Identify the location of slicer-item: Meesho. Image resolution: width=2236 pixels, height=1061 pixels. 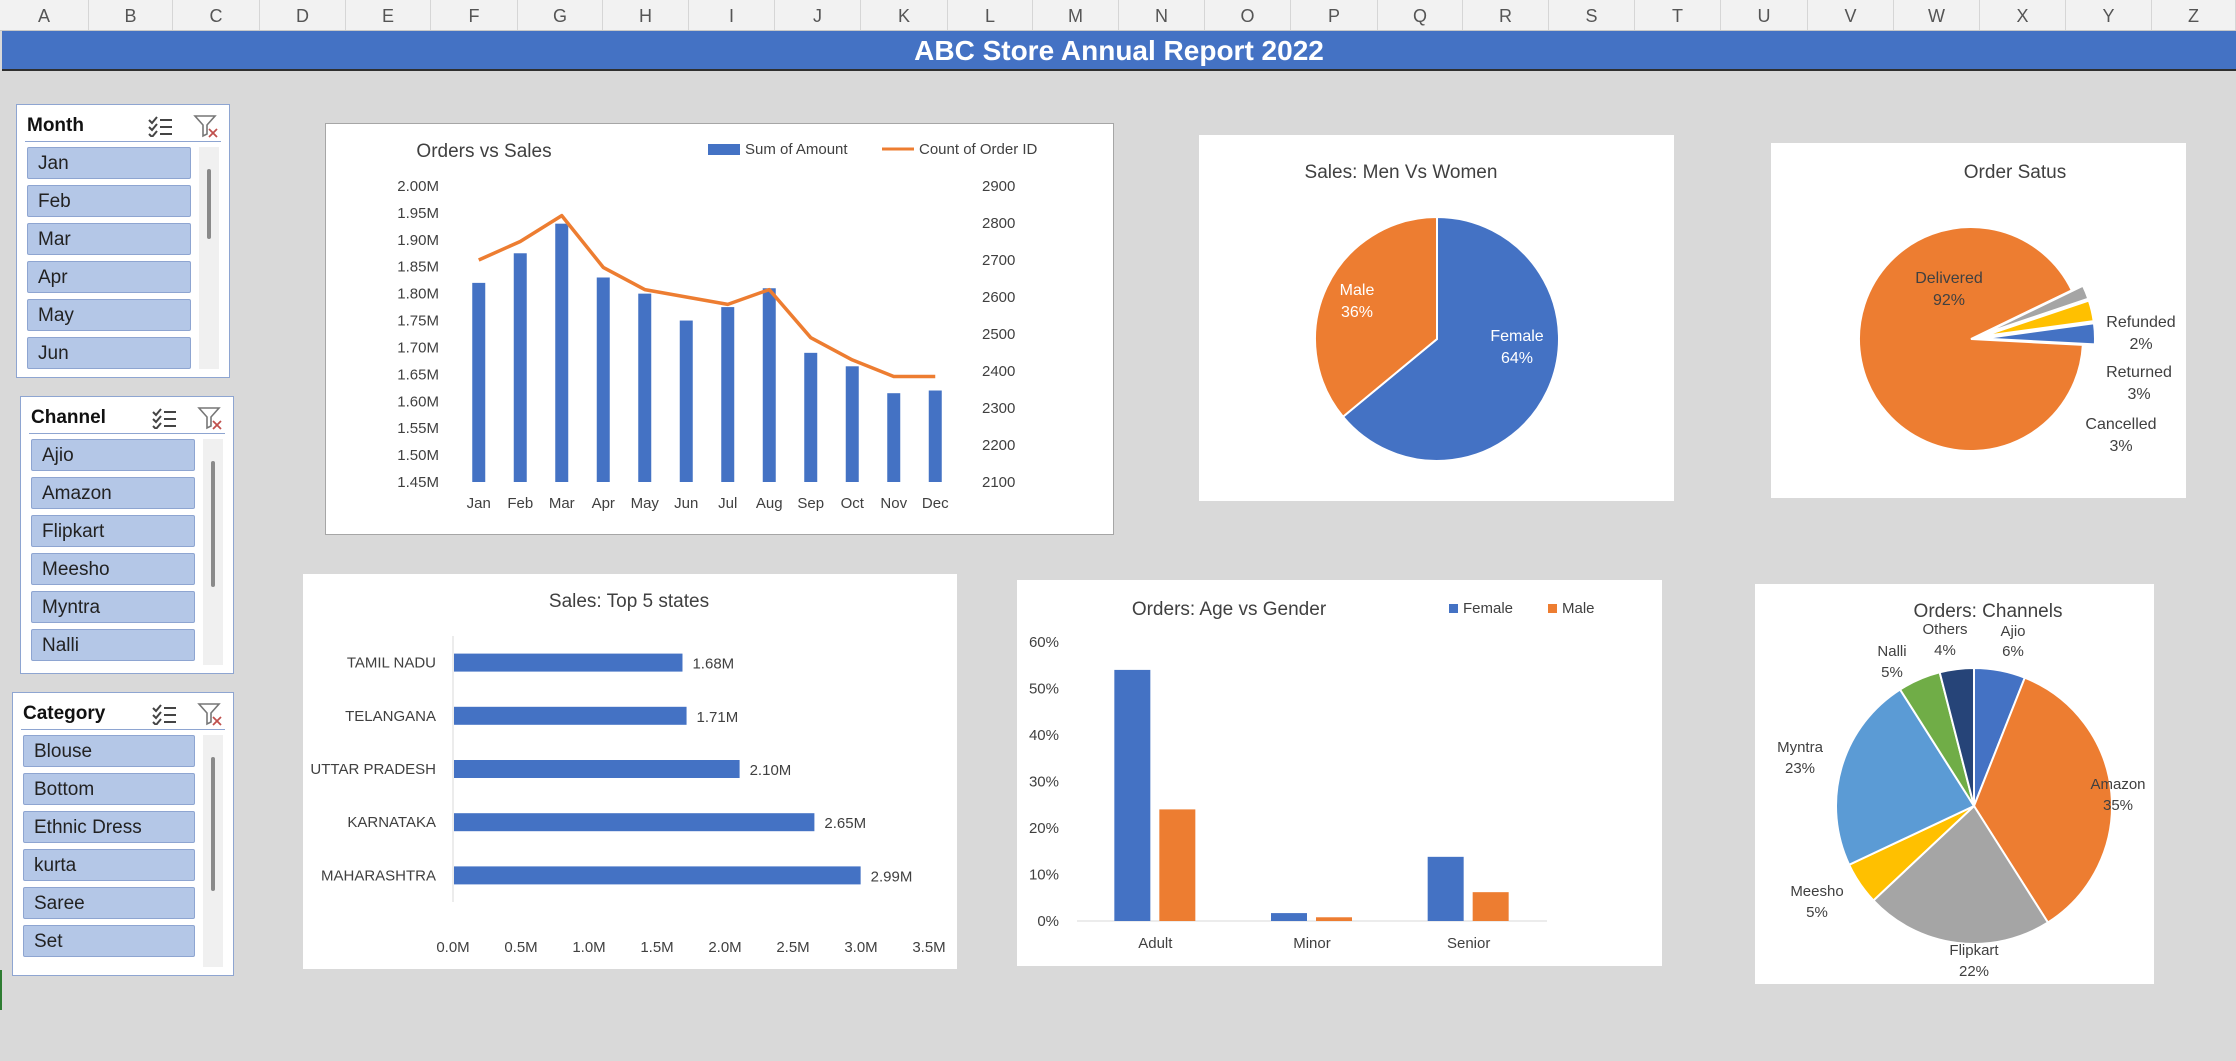
(113, 569).